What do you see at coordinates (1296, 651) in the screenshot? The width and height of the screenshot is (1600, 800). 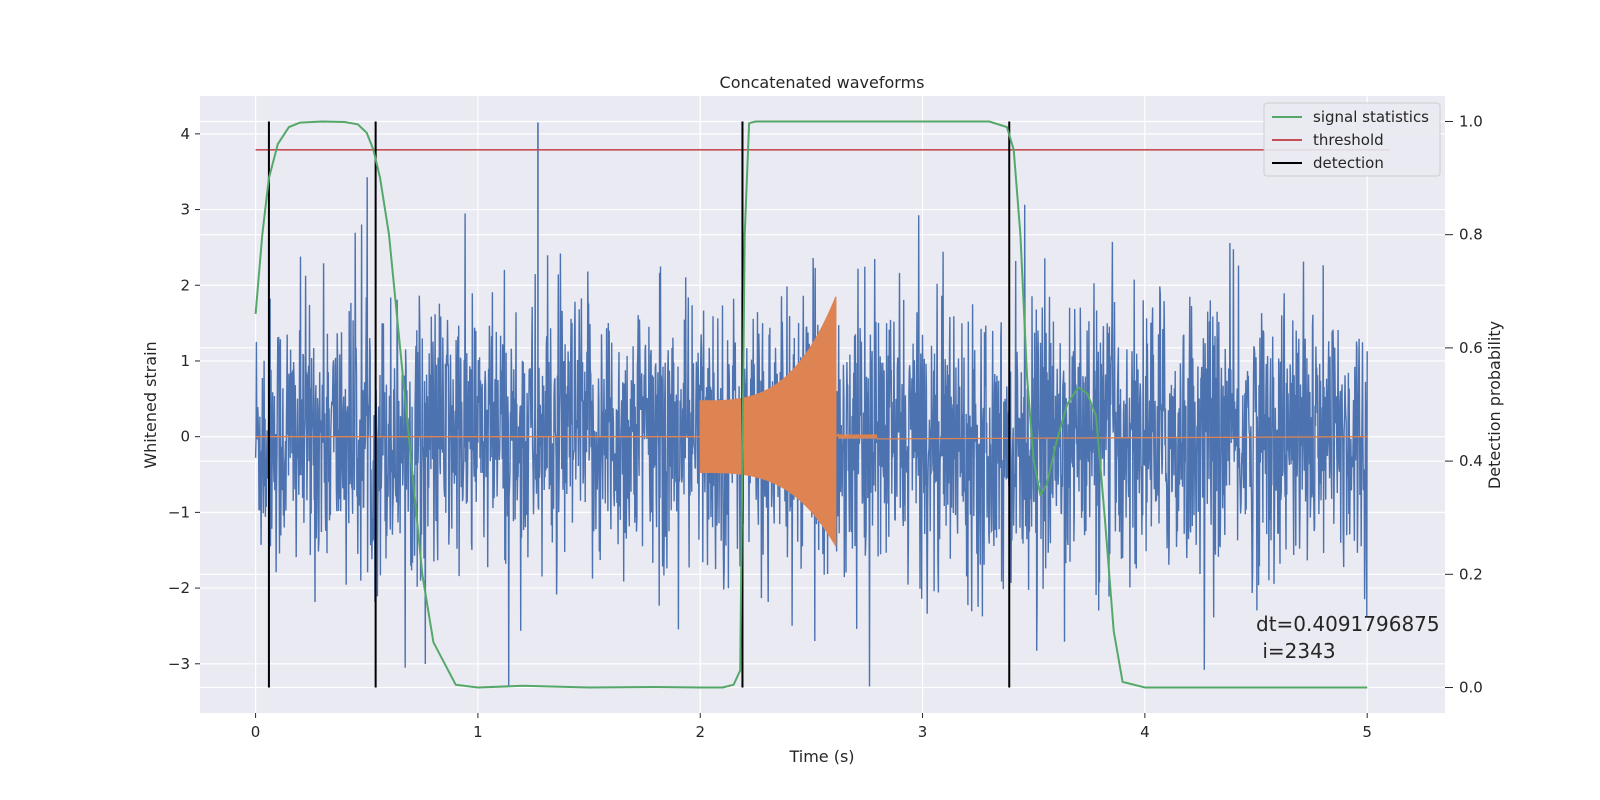 I see `dt-annotation-line-1: i=2343` at bounding box center [1296, 651].